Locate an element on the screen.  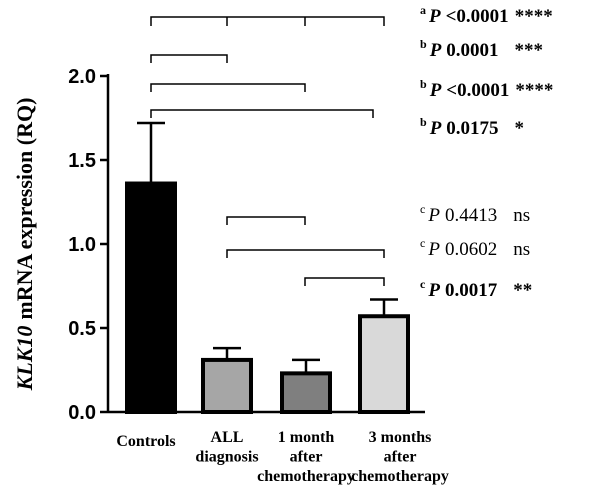
p-value: 0.0001 is located at coordinates (472, 50).